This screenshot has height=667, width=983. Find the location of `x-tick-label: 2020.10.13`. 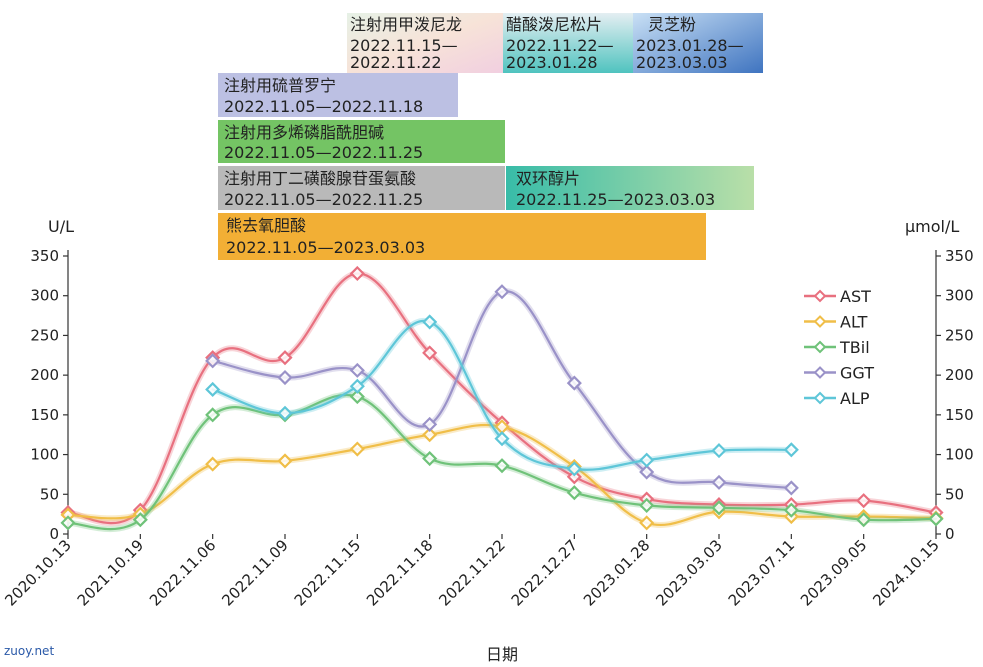

x-tick-label: 2020.10.13 is located at coordinates (37, 572).